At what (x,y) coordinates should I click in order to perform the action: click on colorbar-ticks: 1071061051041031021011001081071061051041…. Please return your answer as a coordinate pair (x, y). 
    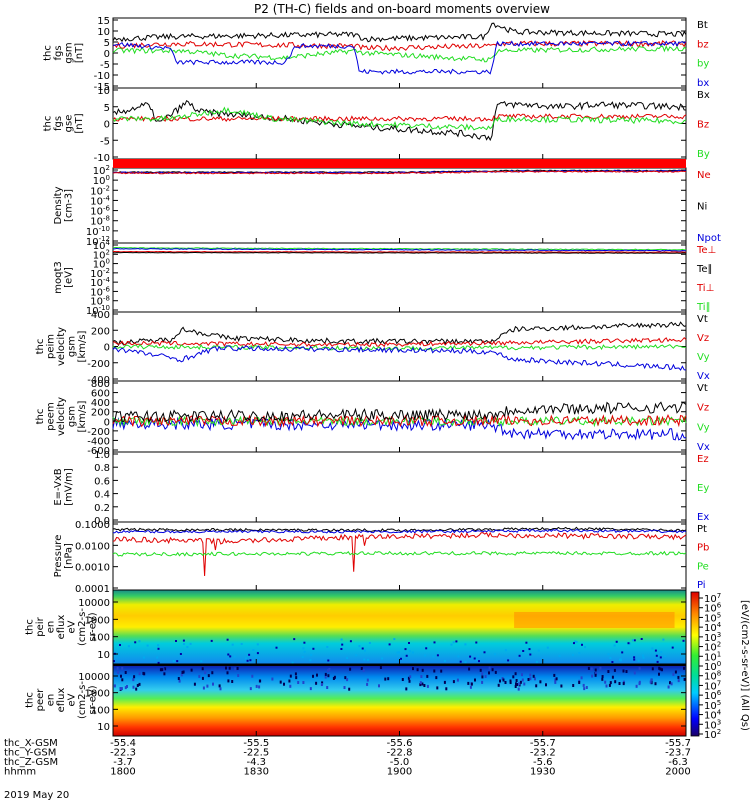
    Looking at the image, I should click on (710, 666).